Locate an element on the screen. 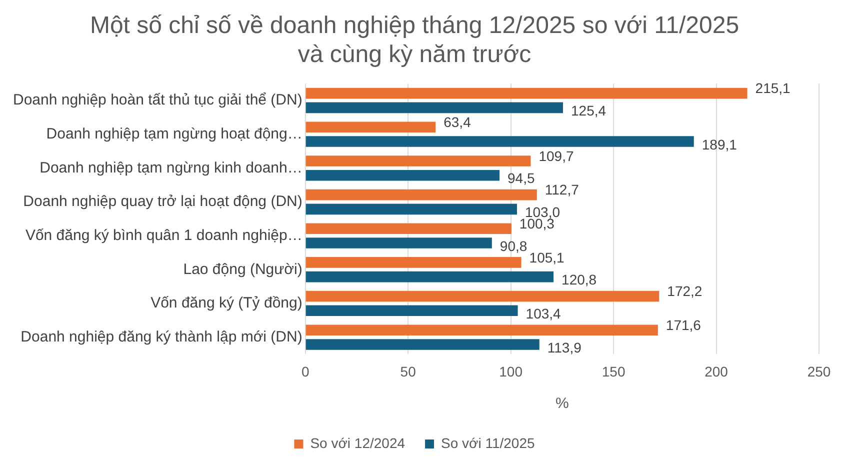 The image size is (857, 469). data-label: 112,7 is located at coordinates (562, 190).